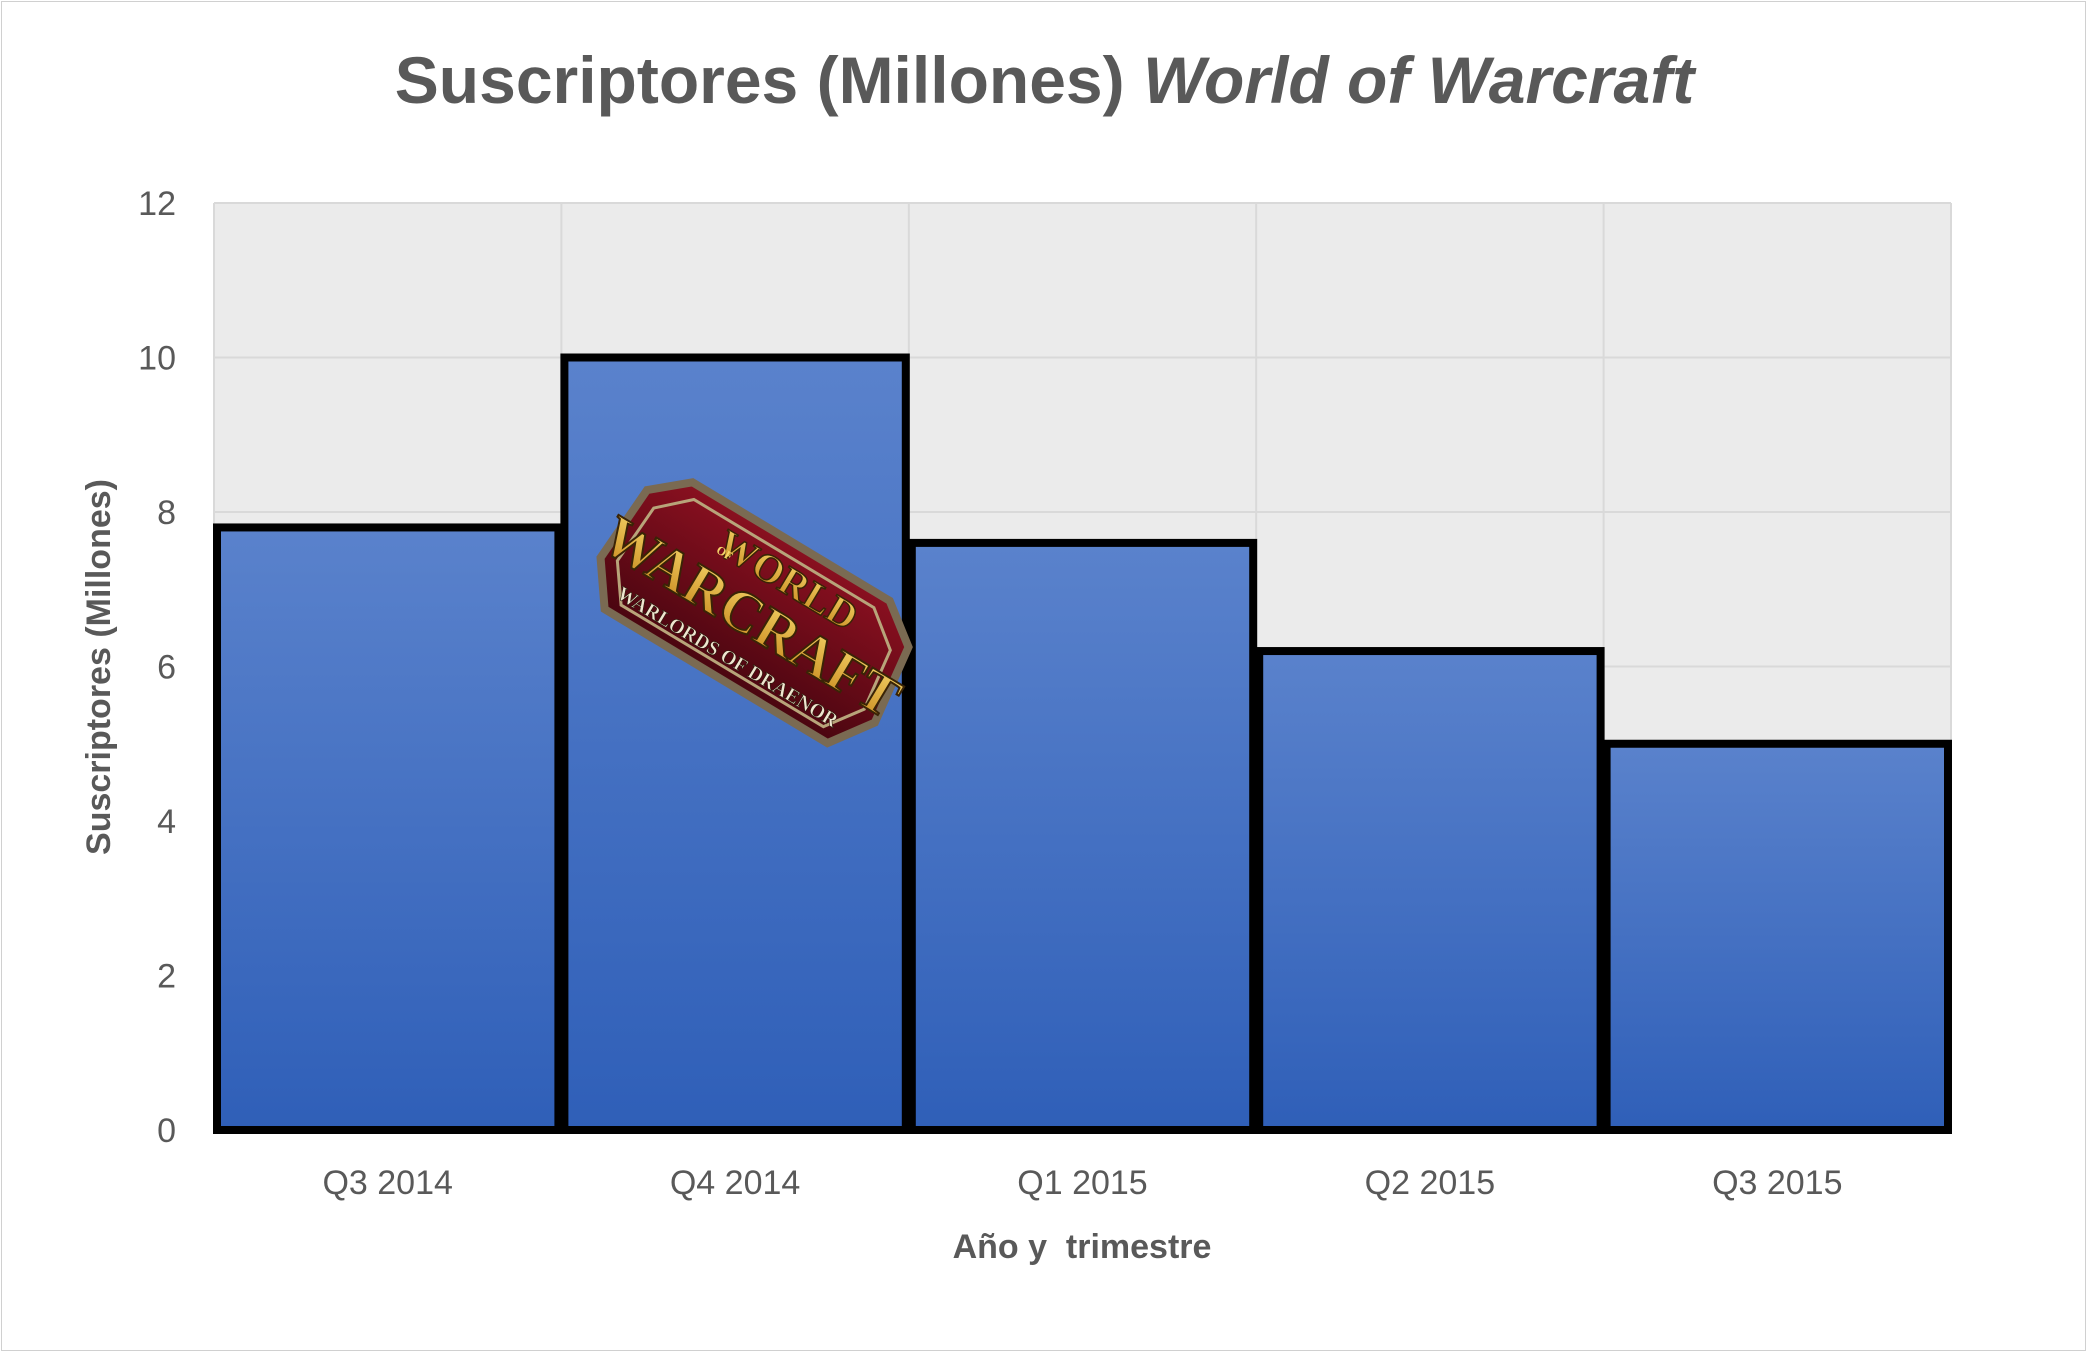 This screenshot has width=2089, height=1354. I want to click on y-tick-label: 8, so click(166, 513).